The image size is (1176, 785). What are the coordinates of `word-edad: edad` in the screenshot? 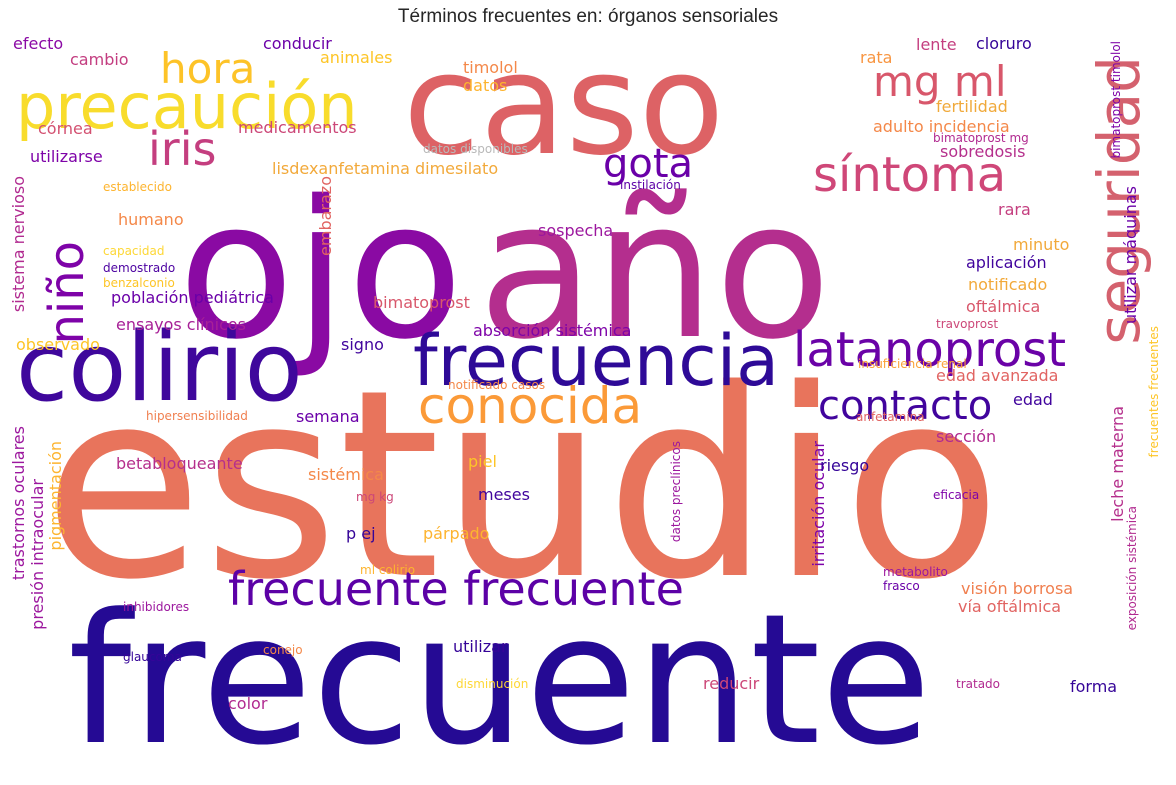 It's located at (1033, 399).